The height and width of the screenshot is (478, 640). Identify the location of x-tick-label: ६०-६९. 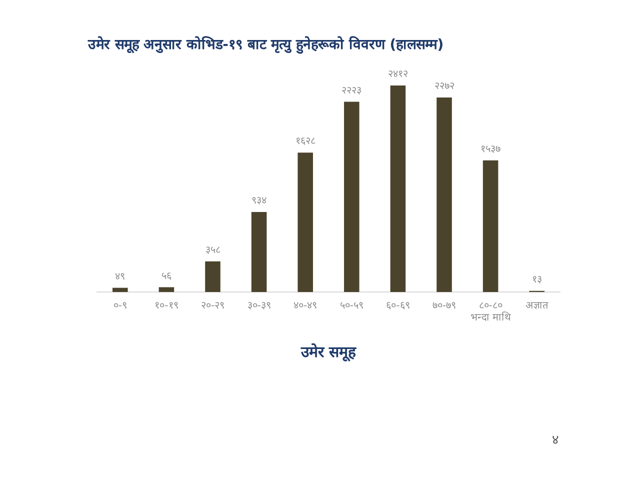
(398, 306).